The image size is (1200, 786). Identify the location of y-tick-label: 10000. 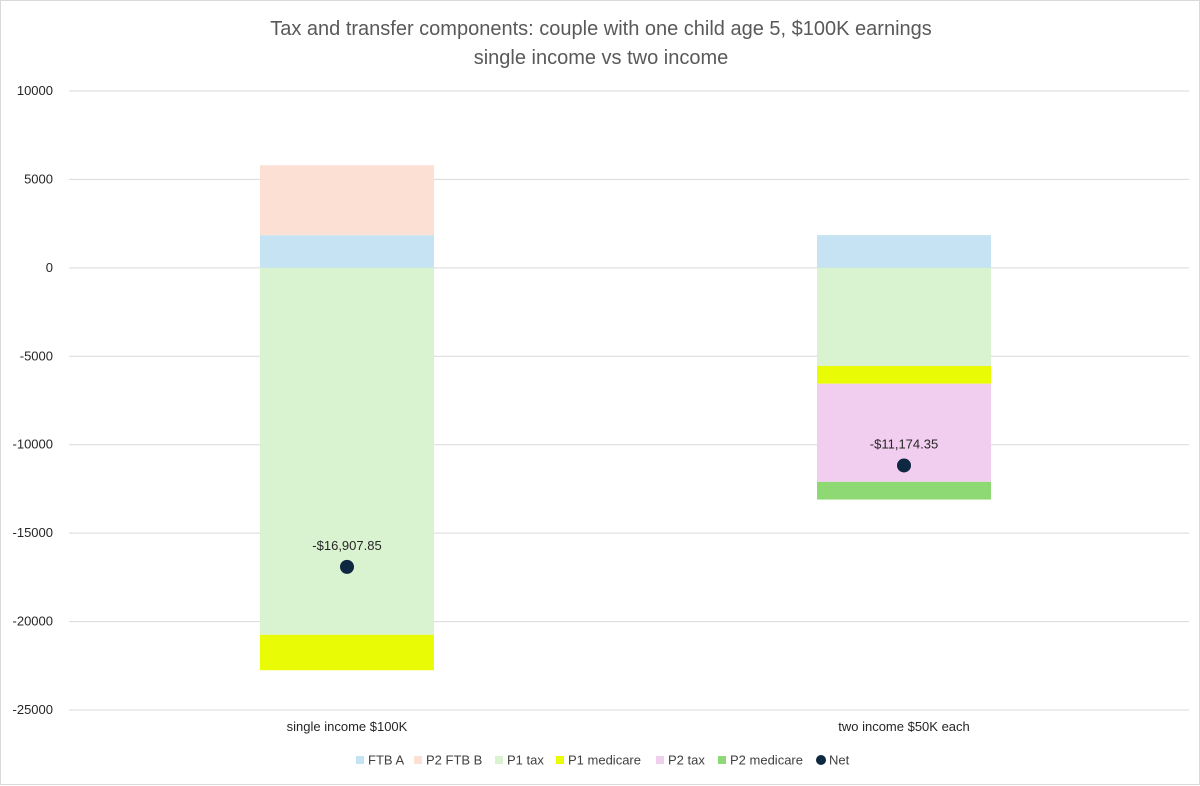
(35, 90).